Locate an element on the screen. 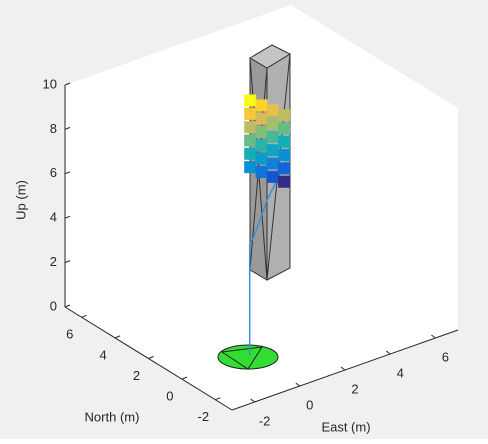 The width and height of the screenshot is (488, 444). z-tick-label: 6 is located at coordinates (53, 172).